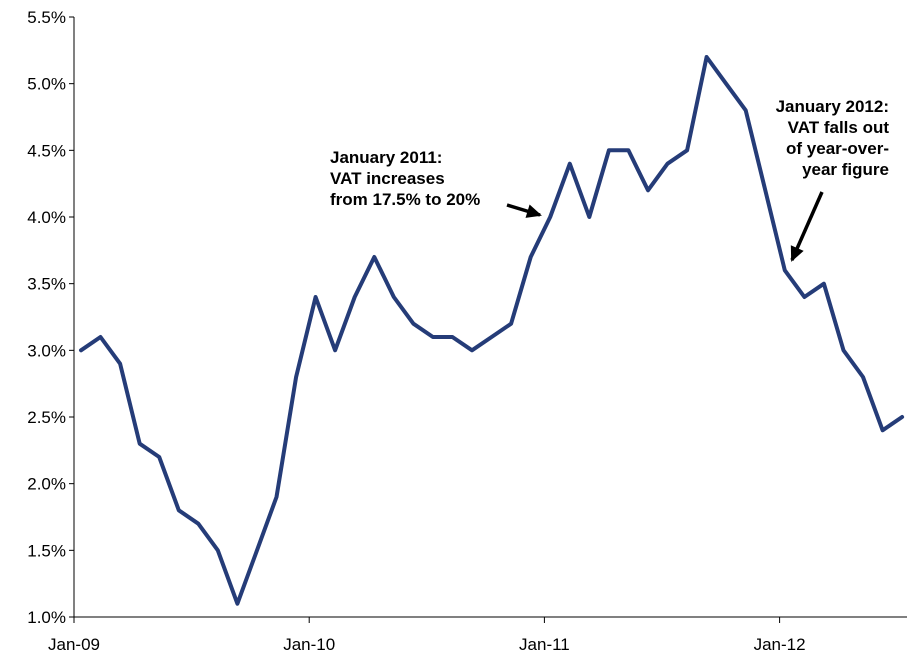  What do you see at coordinates (46, 150) in the screenshot?
I see `y-tick-label: 4.5%` at bounding box center [46, 150].